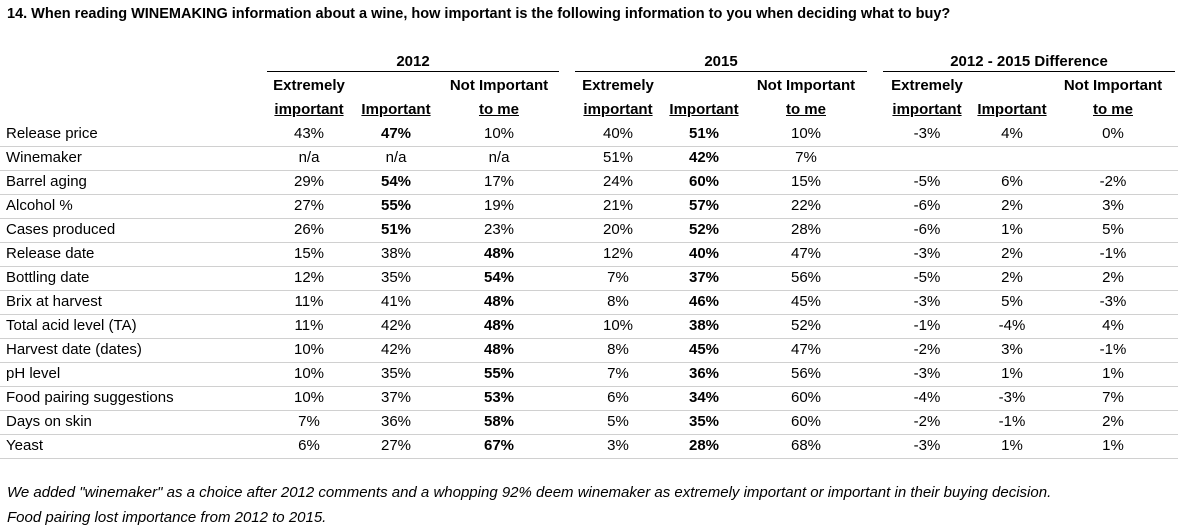  Describe the element at coordinates (704, 301) in the screenshot. I see `table-cell: 46%` at that location.